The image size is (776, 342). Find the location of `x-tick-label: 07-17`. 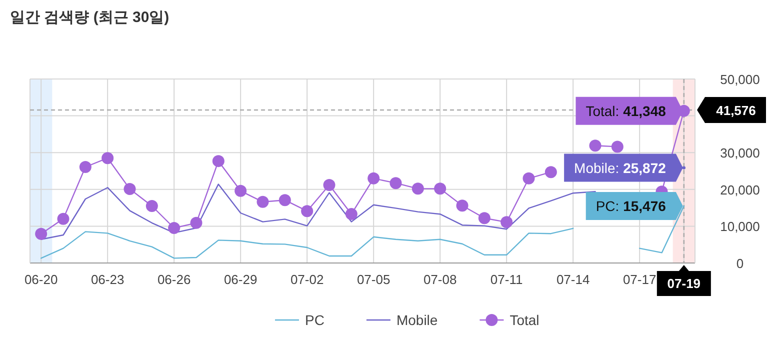

x-tick-label: 07-17 is located at coordinates (639, 279).